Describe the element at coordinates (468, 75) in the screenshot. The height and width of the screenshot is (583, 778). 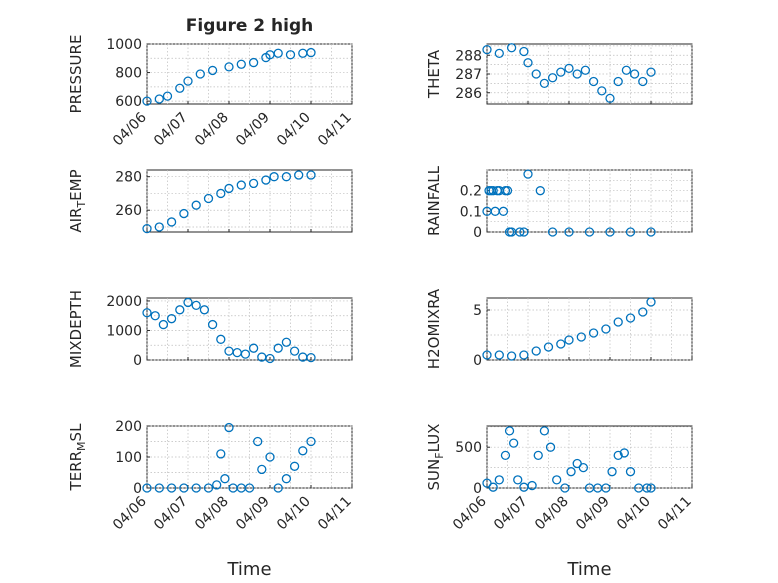
I see `y-tick-label: 287` at that location.